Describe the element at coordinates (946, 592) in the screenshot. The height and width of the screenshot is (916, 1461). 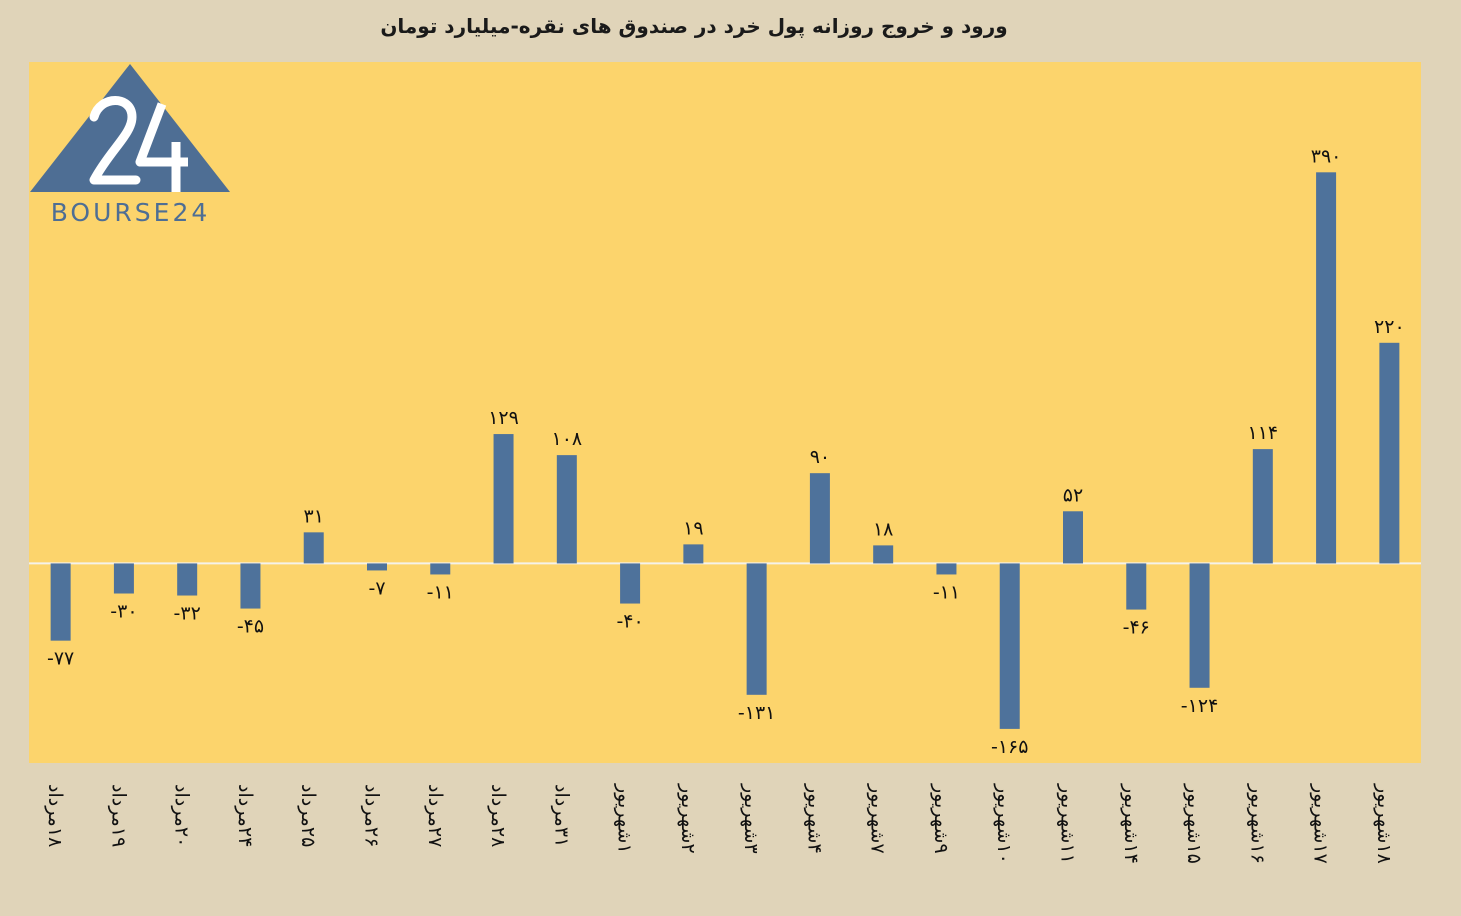
I see `data-label-15: -۱۱` at that location.